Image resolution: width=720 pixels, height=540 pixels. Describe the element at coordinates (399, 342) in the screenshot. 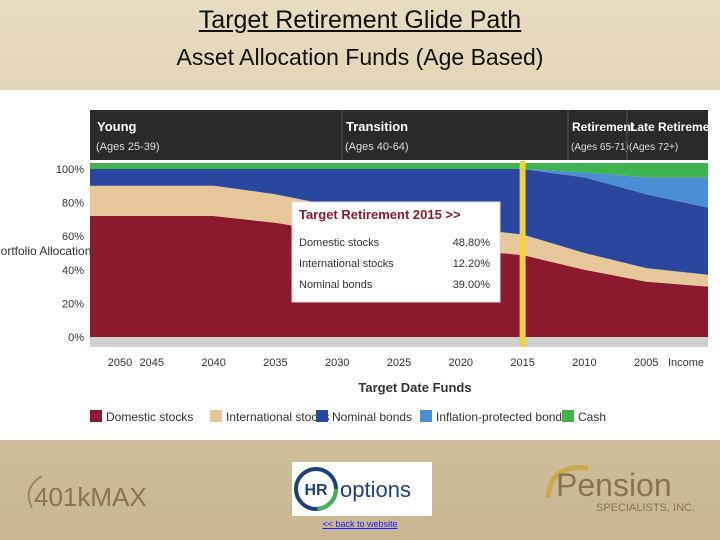

I see `zero-band` at that location.